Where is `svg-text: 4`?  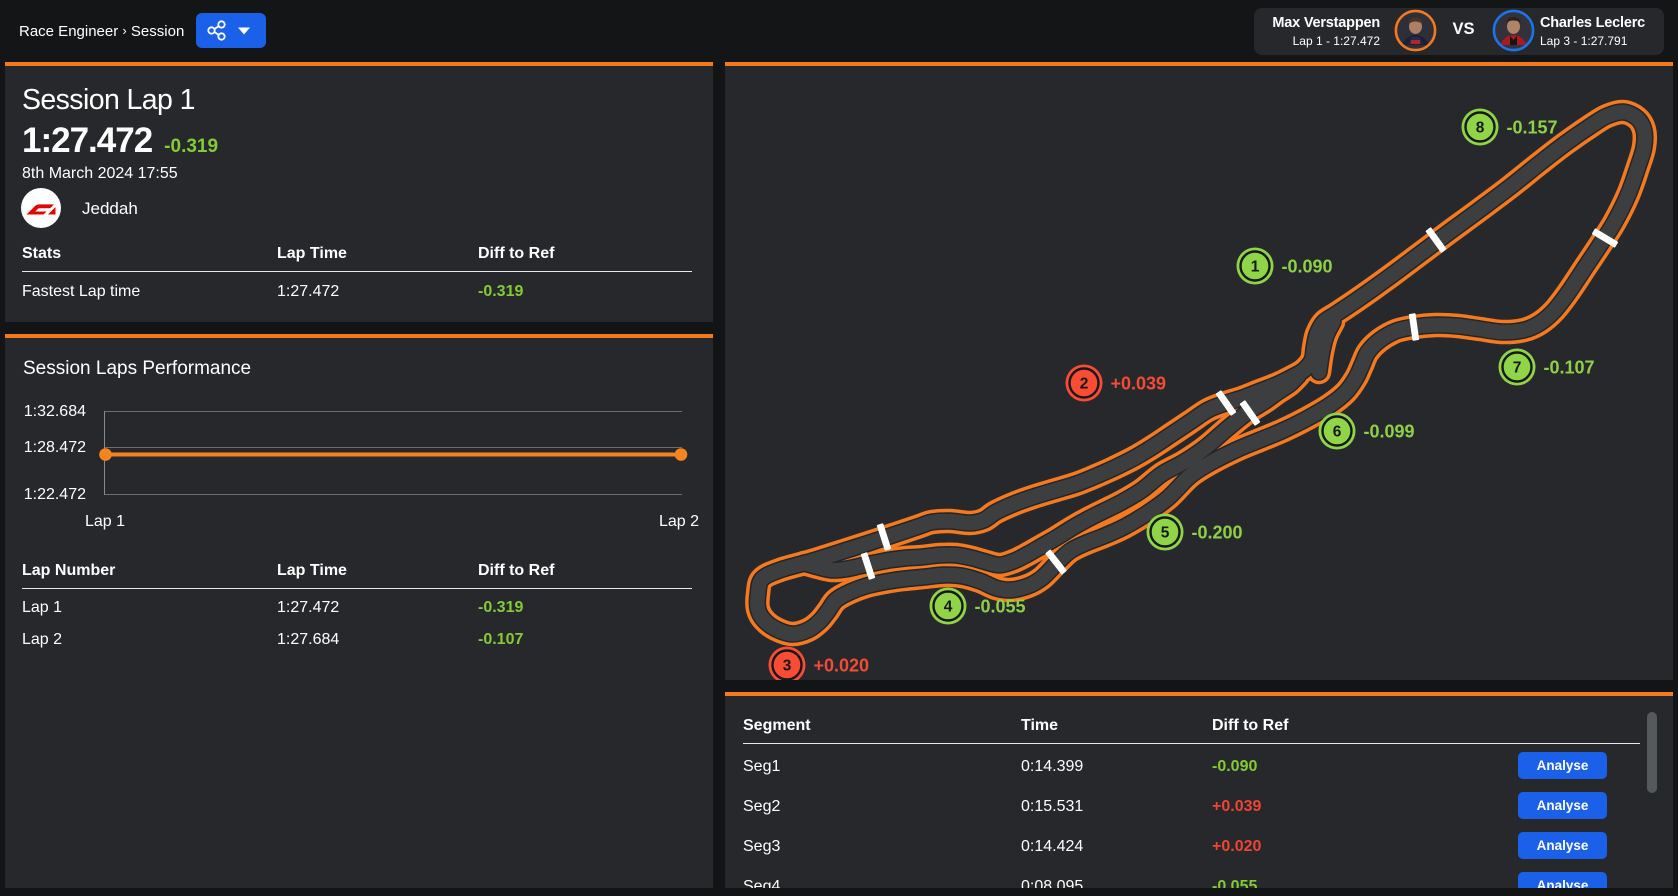 svg-text: 4 is located at coordinates (948, 606).